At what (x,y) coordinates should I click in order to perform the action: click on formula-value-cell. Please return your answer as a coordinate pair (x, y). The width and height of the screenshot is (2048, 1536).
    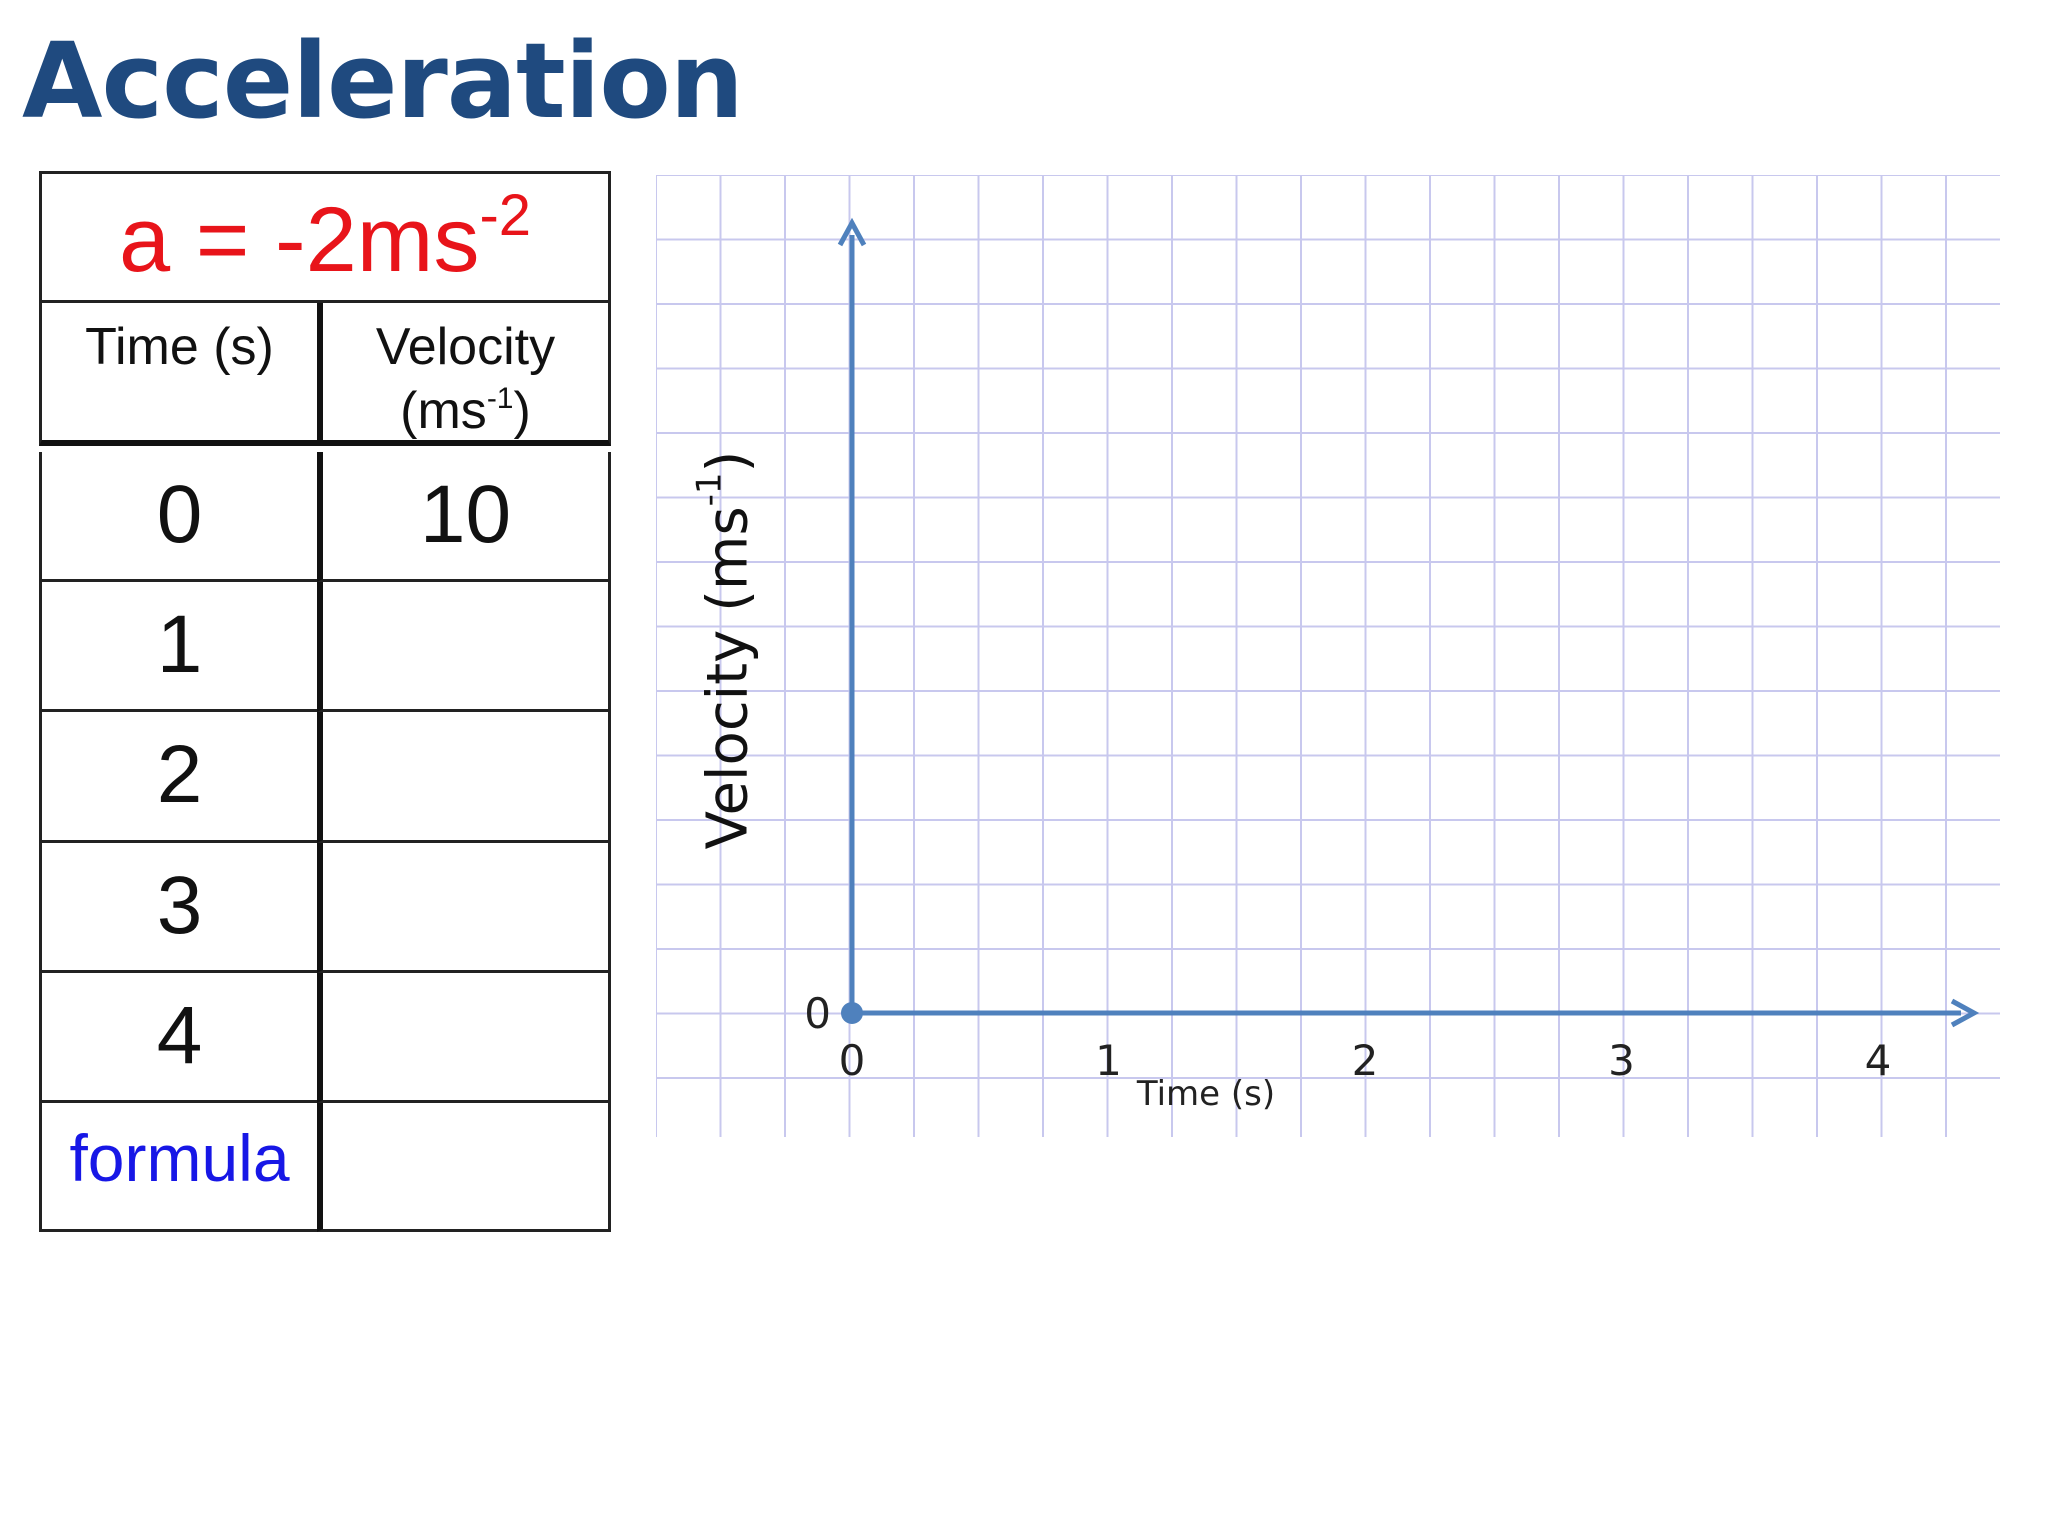
    Looking at the image, I should click on (464, 1167).